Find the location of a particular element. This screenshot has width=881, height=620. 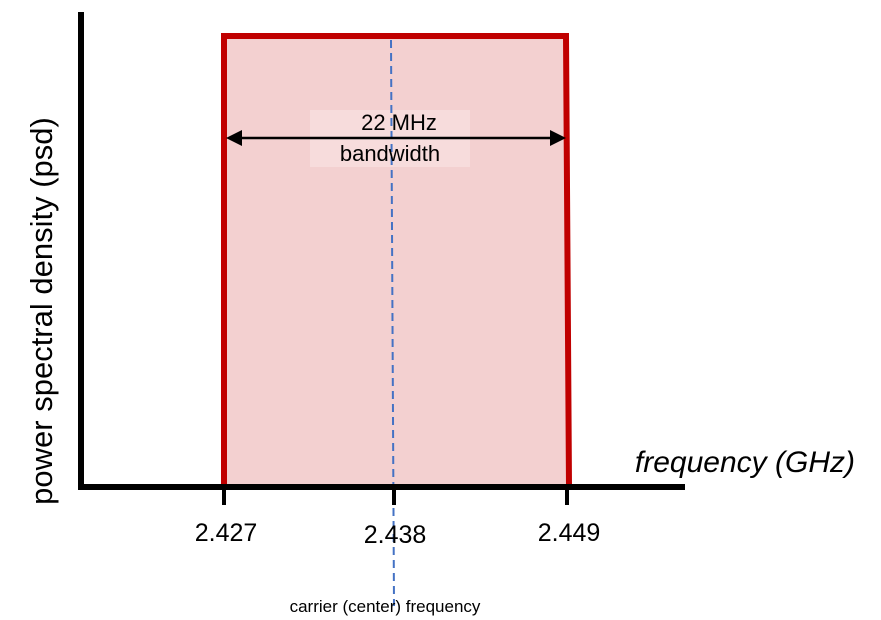

tick-label-2438: 2.438 is located at coordinates (395, 535).